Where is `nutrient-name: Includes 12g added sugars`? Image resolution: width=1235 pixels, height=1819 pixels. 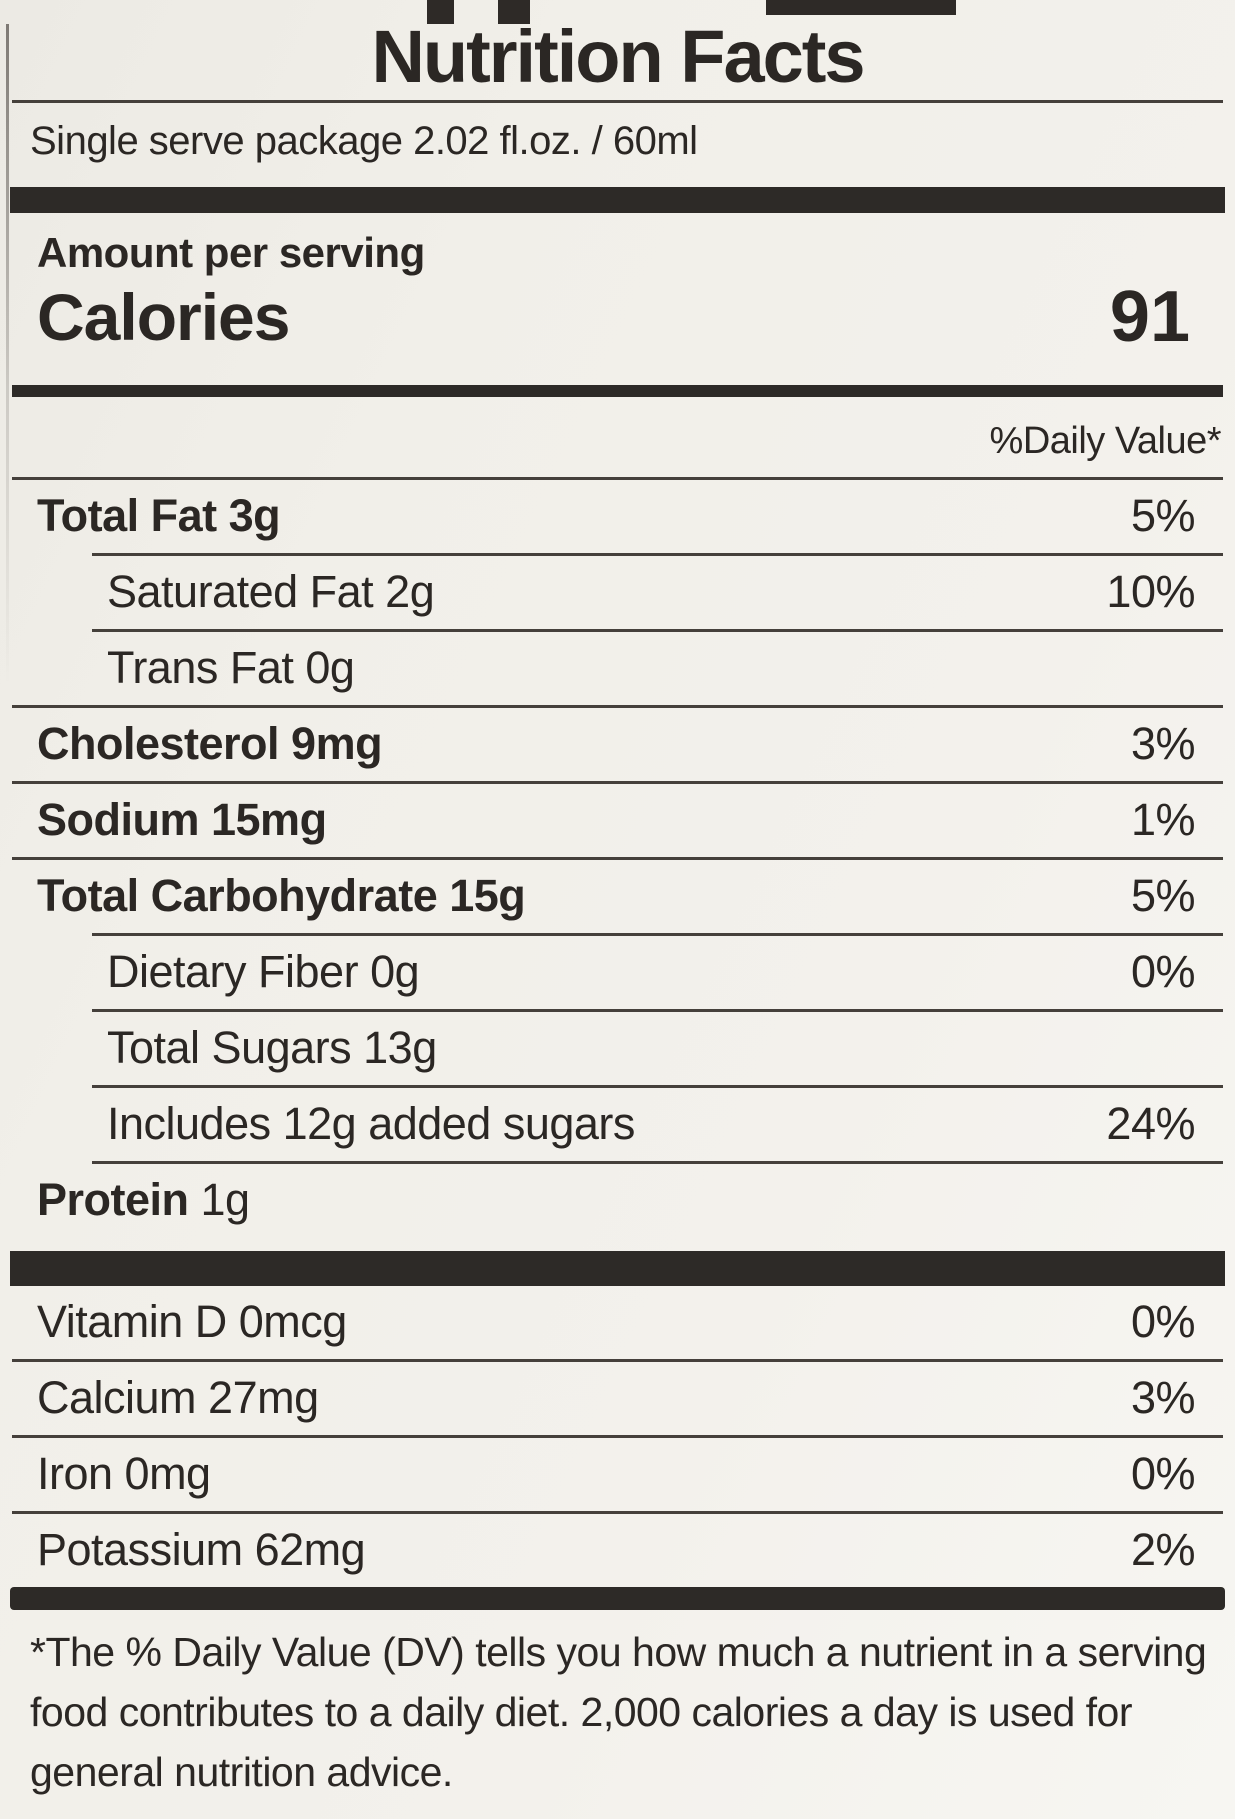 nutrient-name: Includes 12g added sugars is located at coordinates (371, 1123).